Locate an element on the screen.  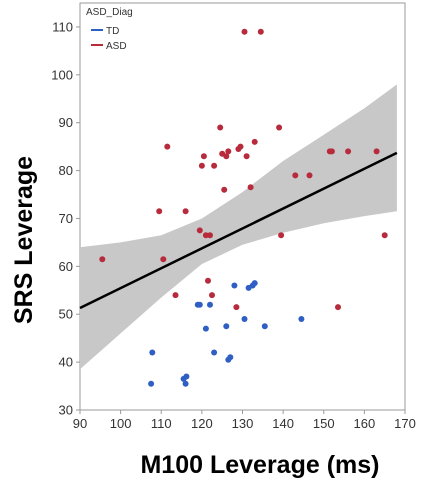
x-tick-label: 170 is located at coordinates (405, 423).